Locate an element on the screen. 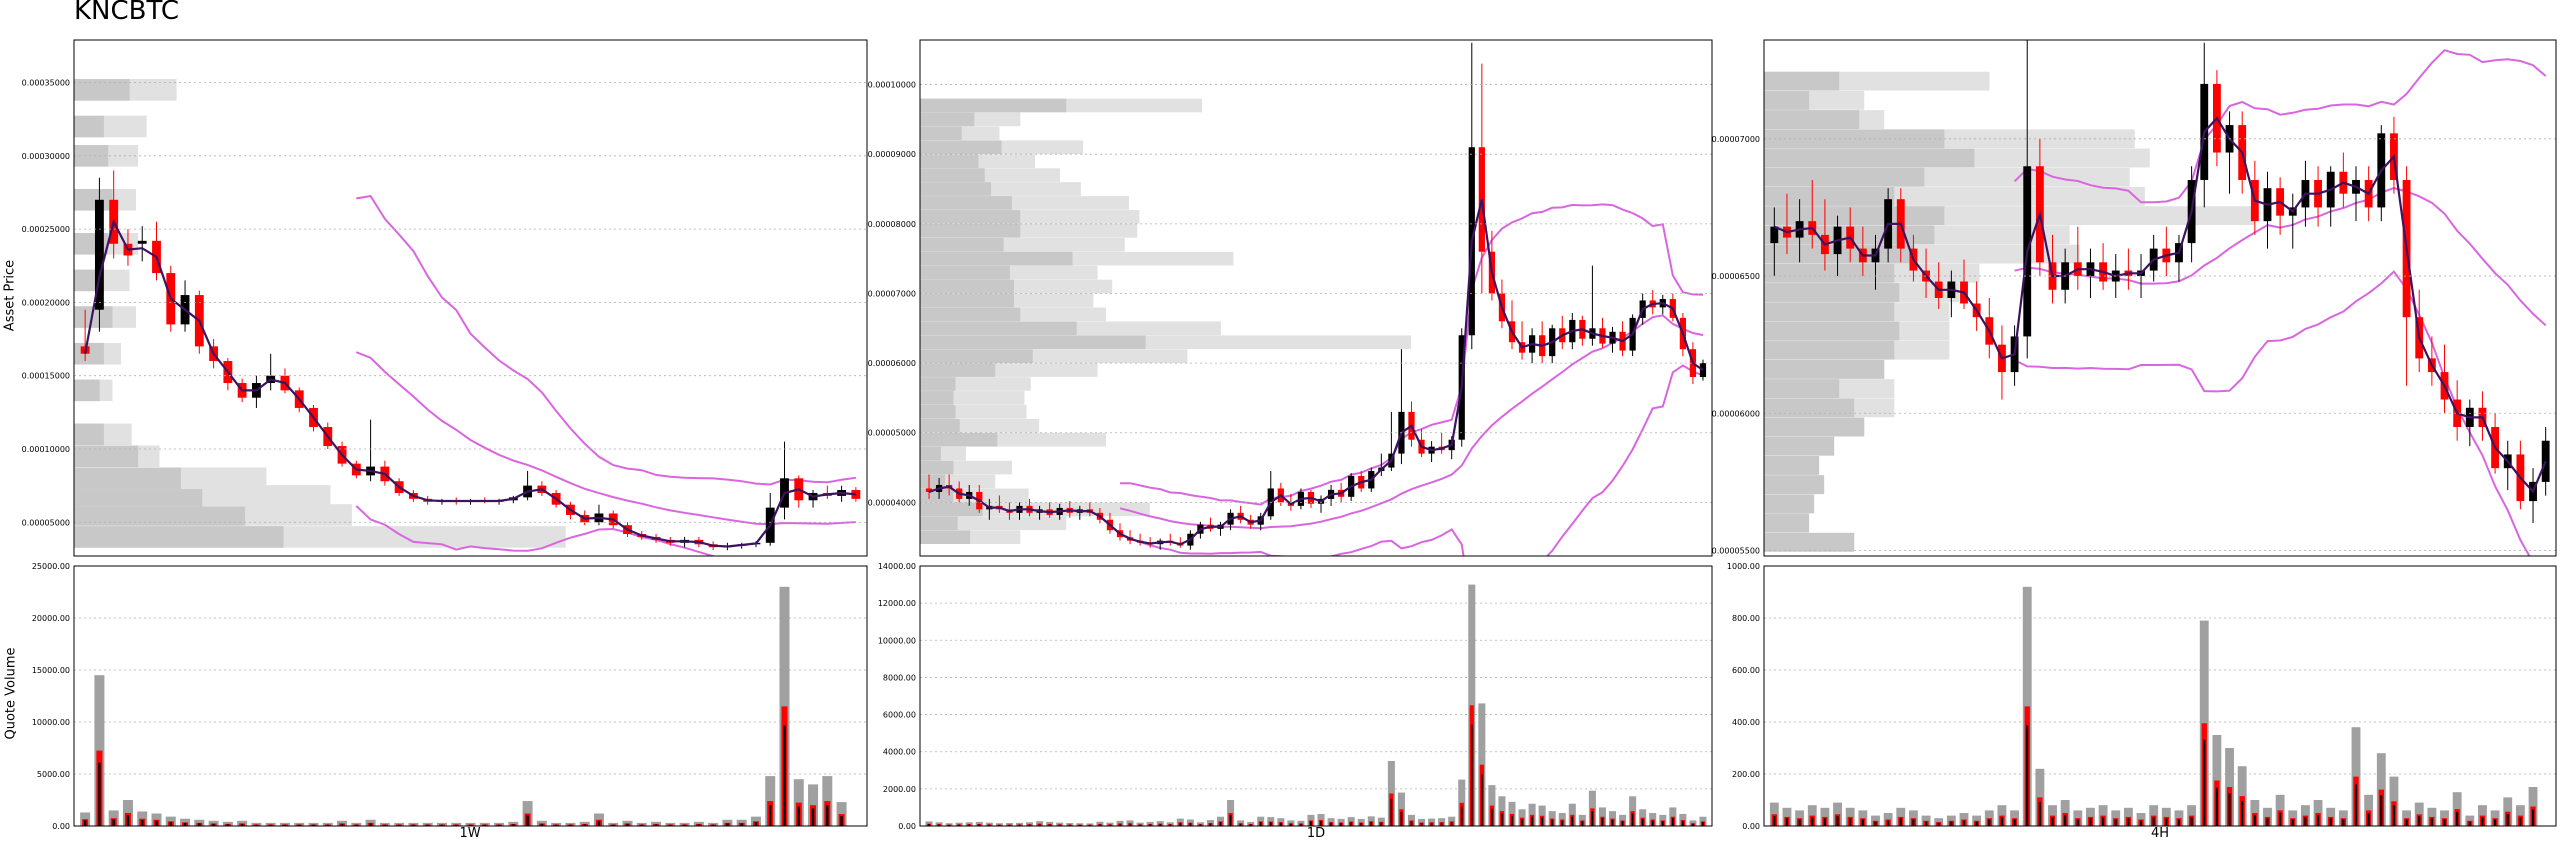  price-tick-label: 0.00006000 is located at coordinates (892, 363).